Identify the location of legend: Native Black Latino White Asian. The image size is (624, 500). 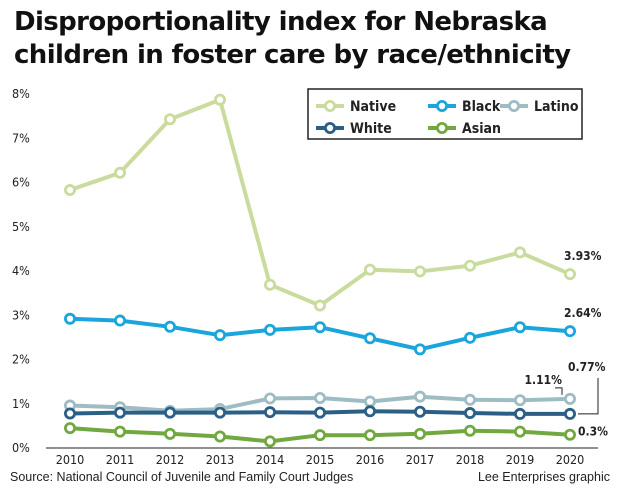
(445, 114).